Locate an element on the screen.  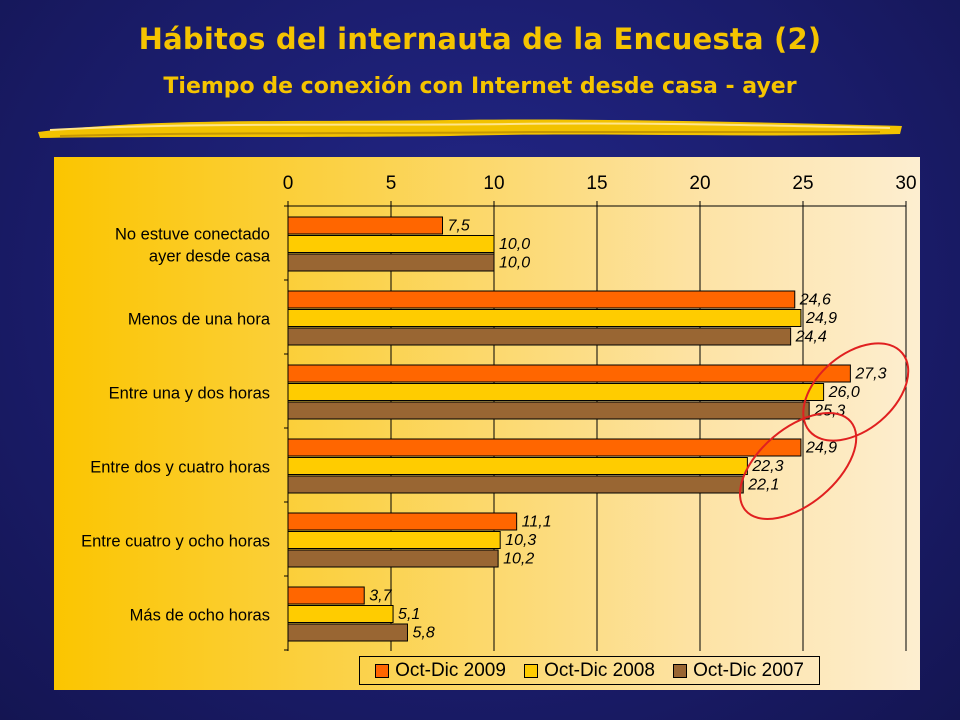
legend-item-2008: Oct-Dic 2008 is located at coordinates (589, 671).